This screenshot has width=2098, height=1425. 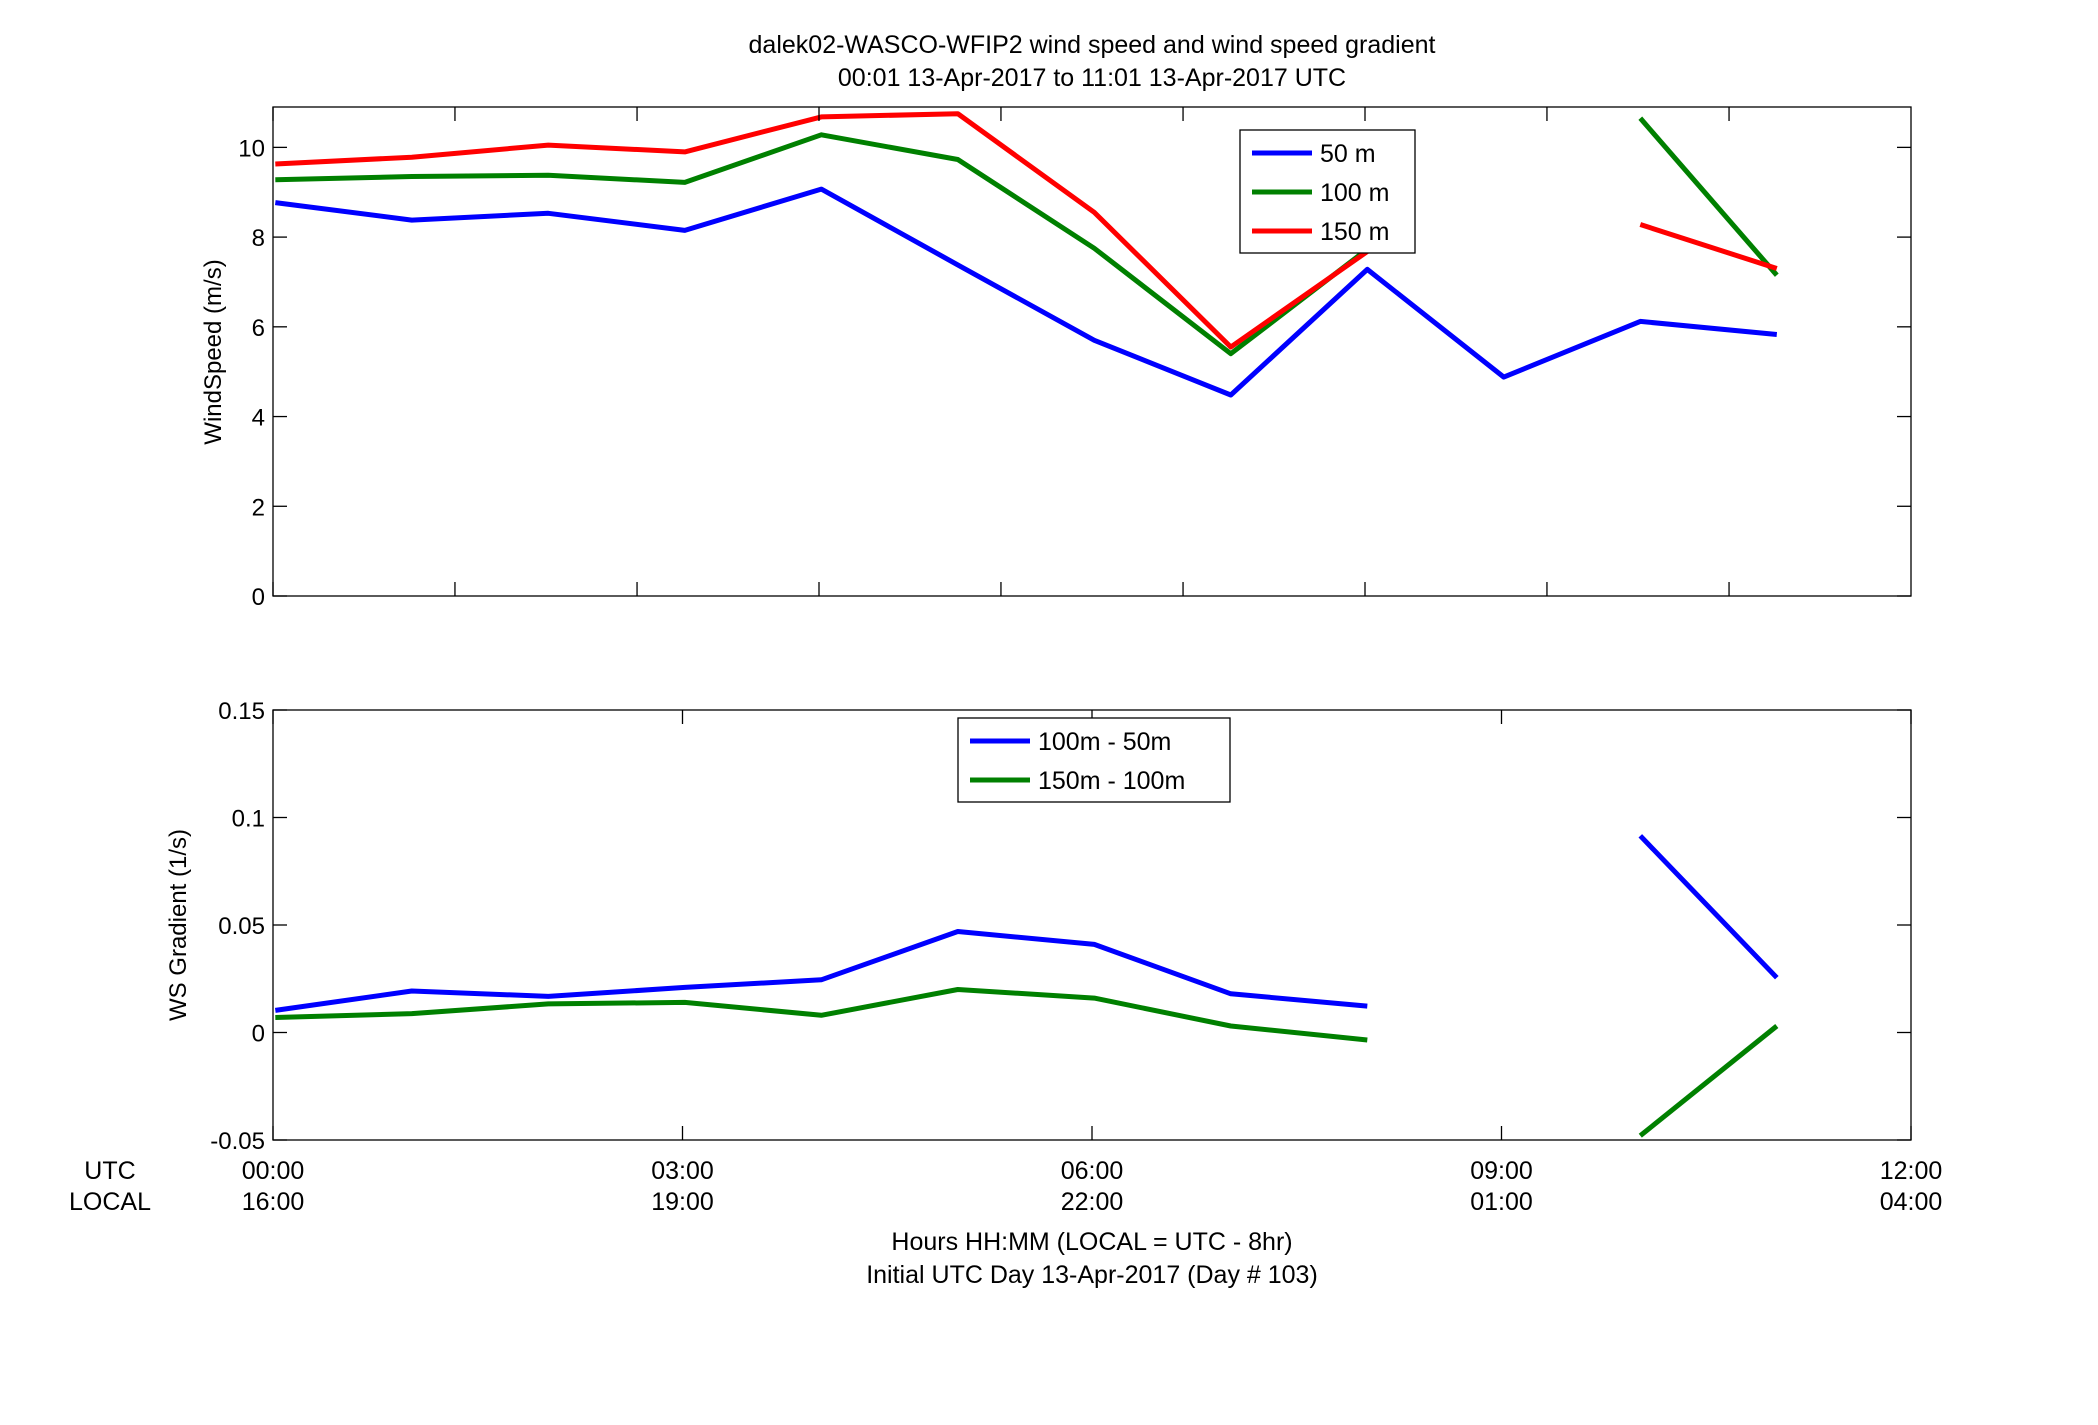 What do you see at coordinates (258, 1034) in the screenshot?
I see `gradient-ytick-label: 0` at bounding box center [258, 1034].